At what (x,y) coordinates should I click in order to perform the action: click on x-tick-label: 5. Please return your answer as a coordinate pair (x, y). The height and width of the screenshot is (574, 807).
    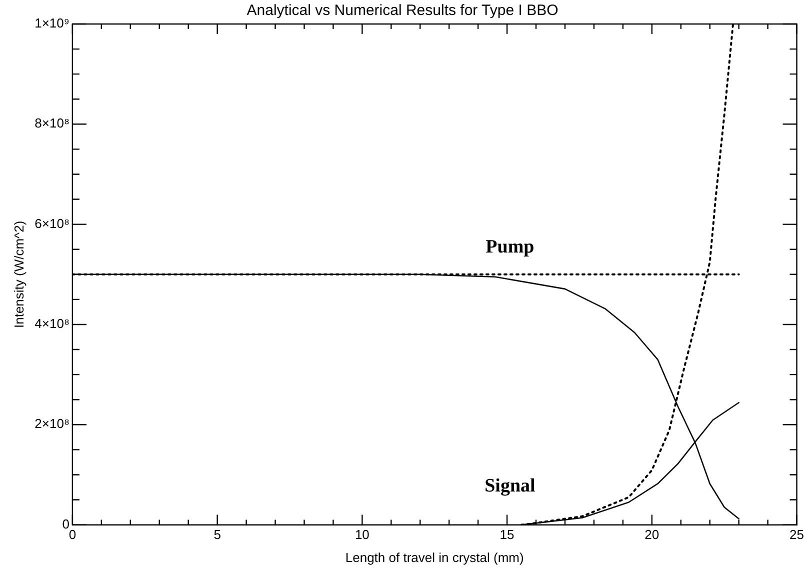
    Looking at the image, I should click on (217, 534).